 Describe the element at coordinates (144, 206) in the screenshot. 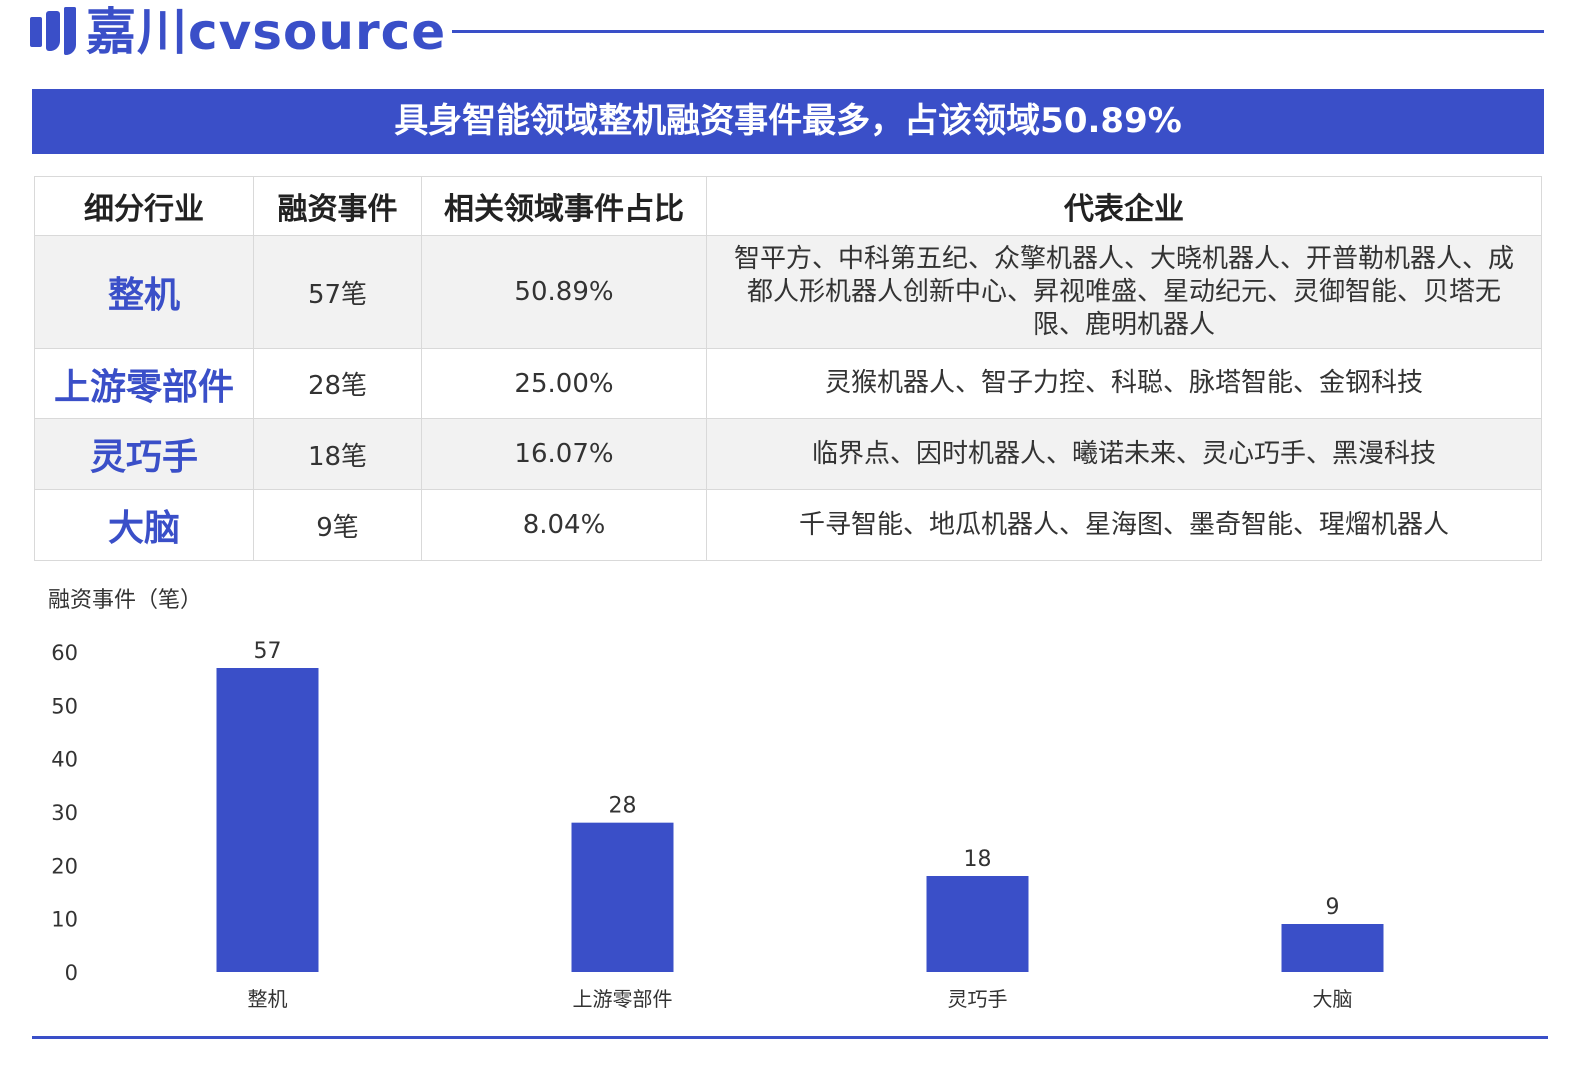

I see `header-segment: 细分行业` at that location.